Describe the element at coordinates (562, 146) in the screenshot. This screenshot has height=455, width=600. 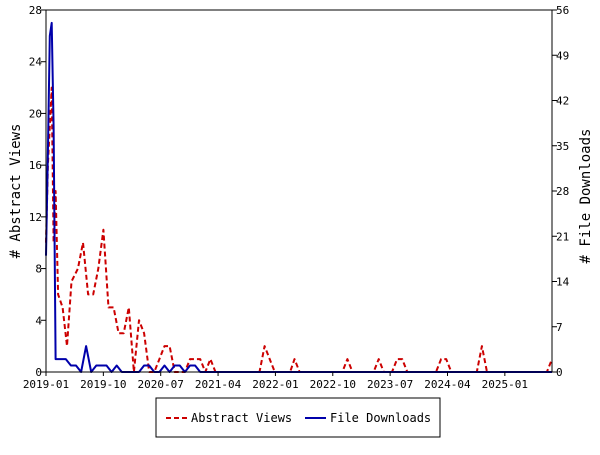
I see `y-right-tick-label: 35` at that location.